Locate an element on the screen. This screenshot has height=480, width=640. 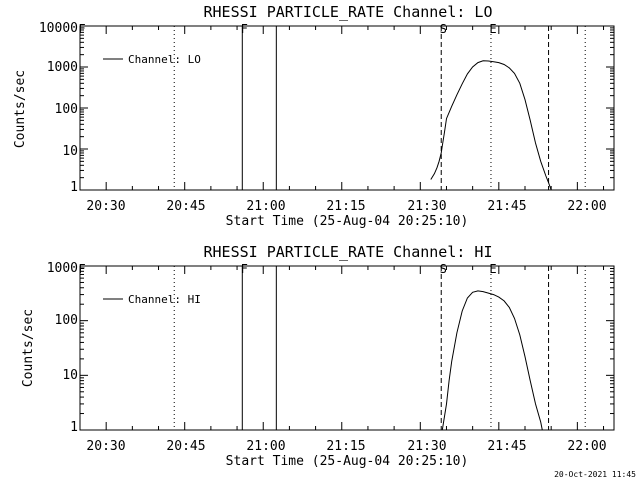
y-tick-label: 10000 is located at coordinates (58, 28).